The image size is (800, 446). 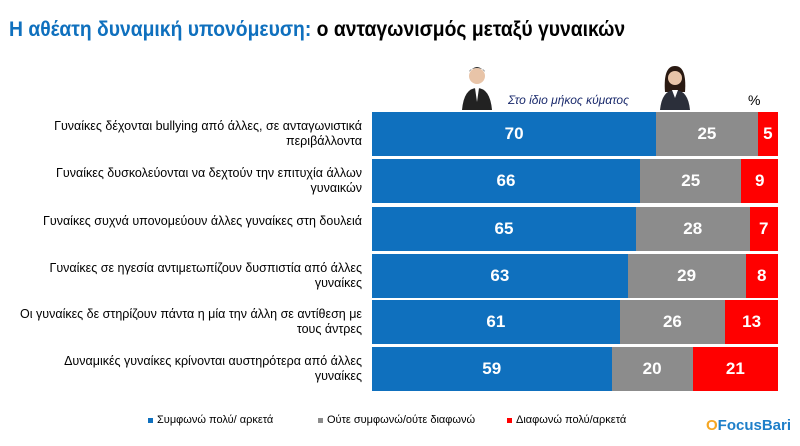 I want to click on bar-segment: 66, so click(x=506, y=181).